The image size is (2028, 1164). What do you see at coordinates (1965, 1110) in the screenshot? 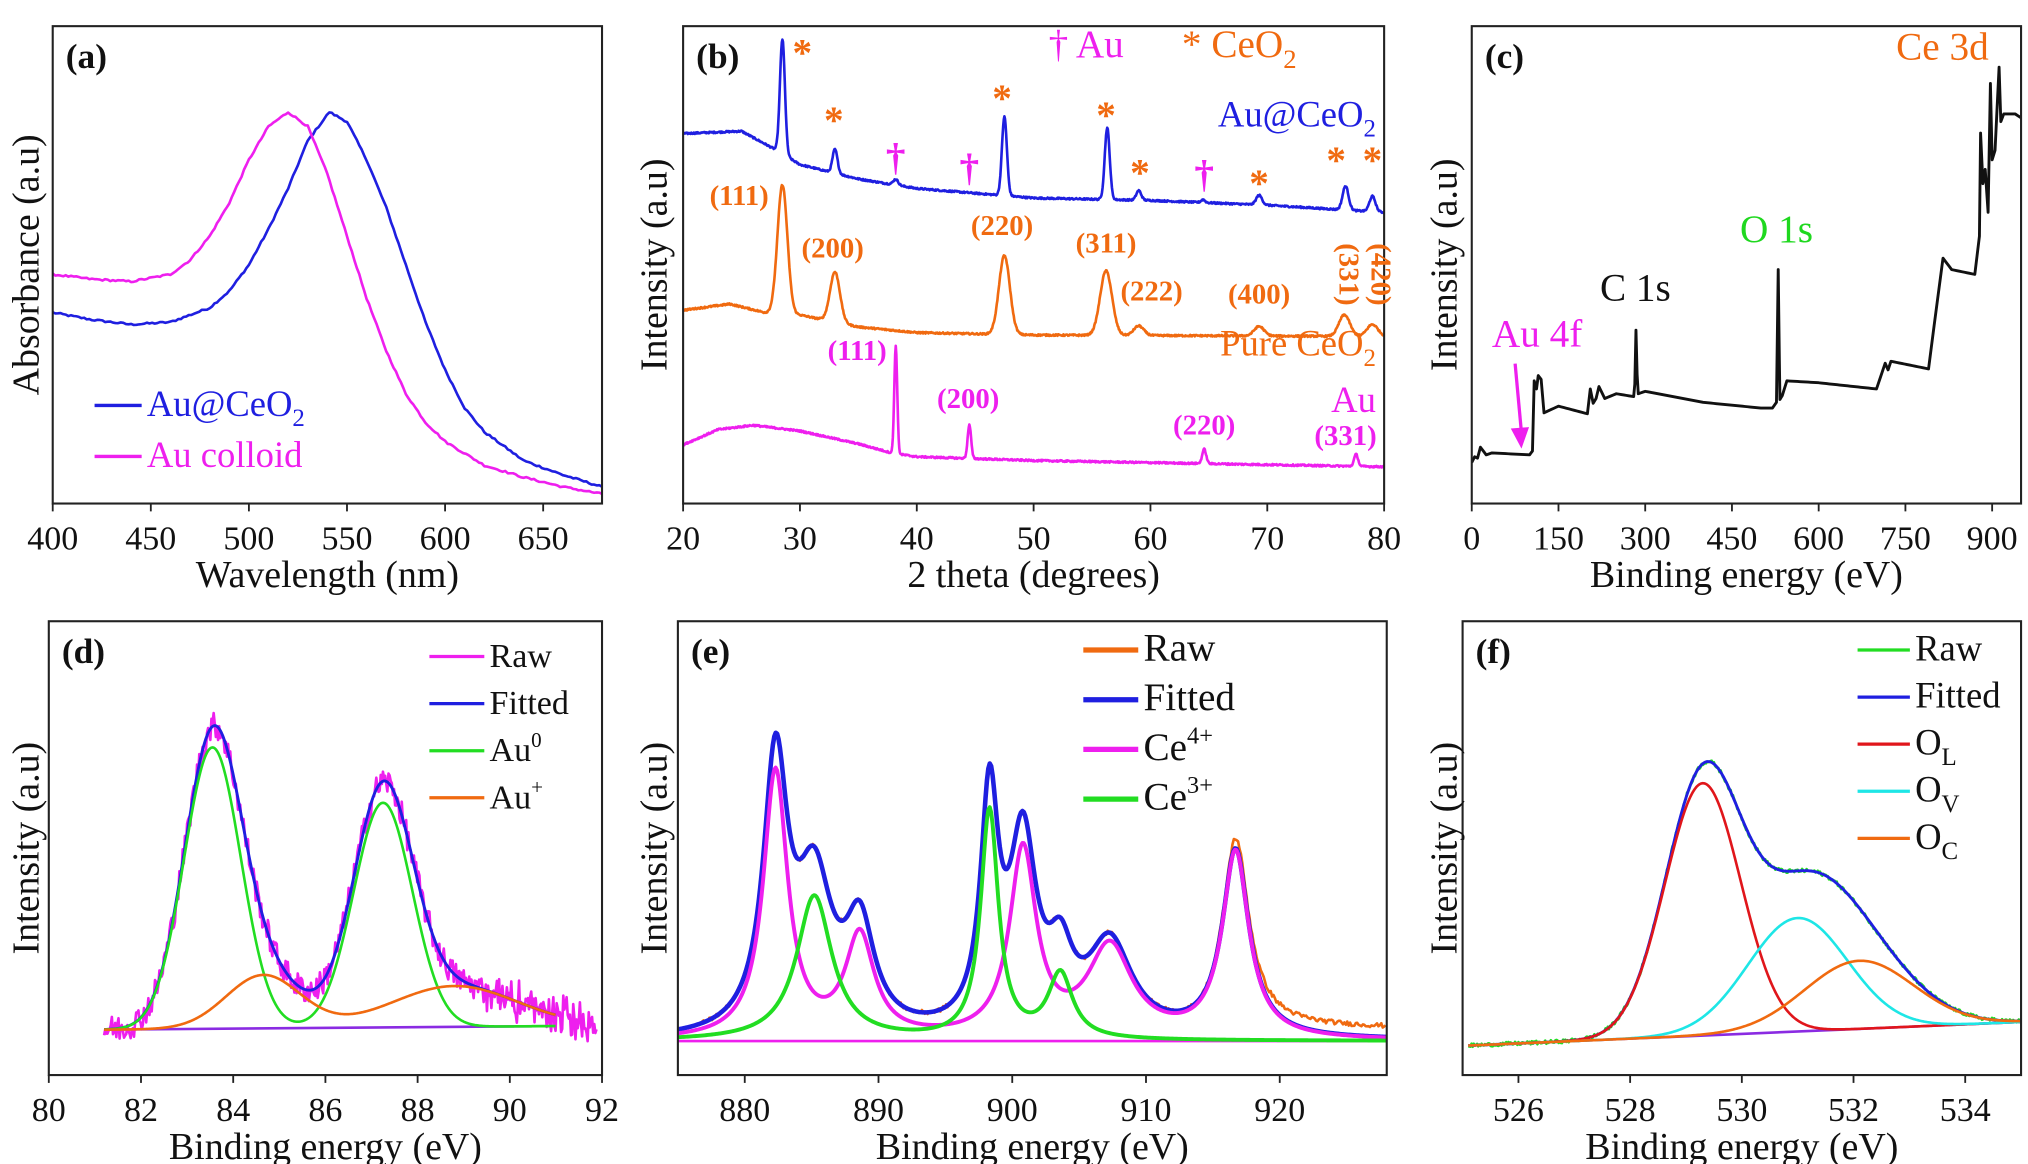
I see `x-tick-label: 534` at bounding box center [1965, 1110].